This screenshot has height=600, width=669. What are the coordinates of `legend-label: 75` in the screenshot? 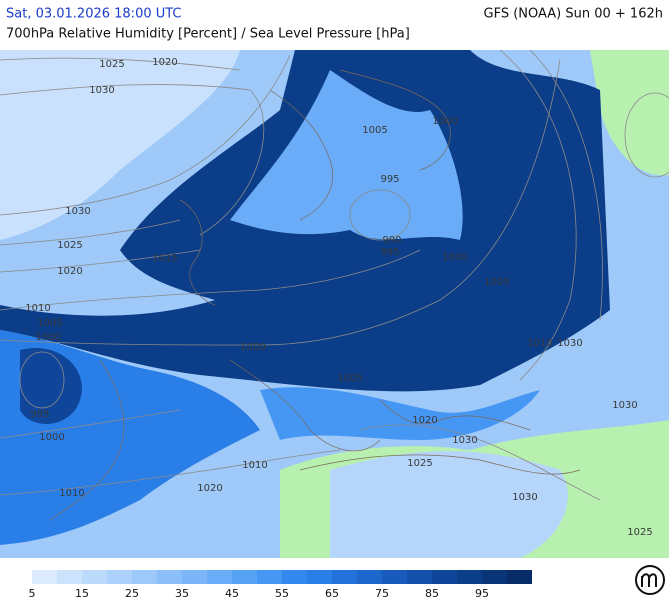 It's located at (382, 593).